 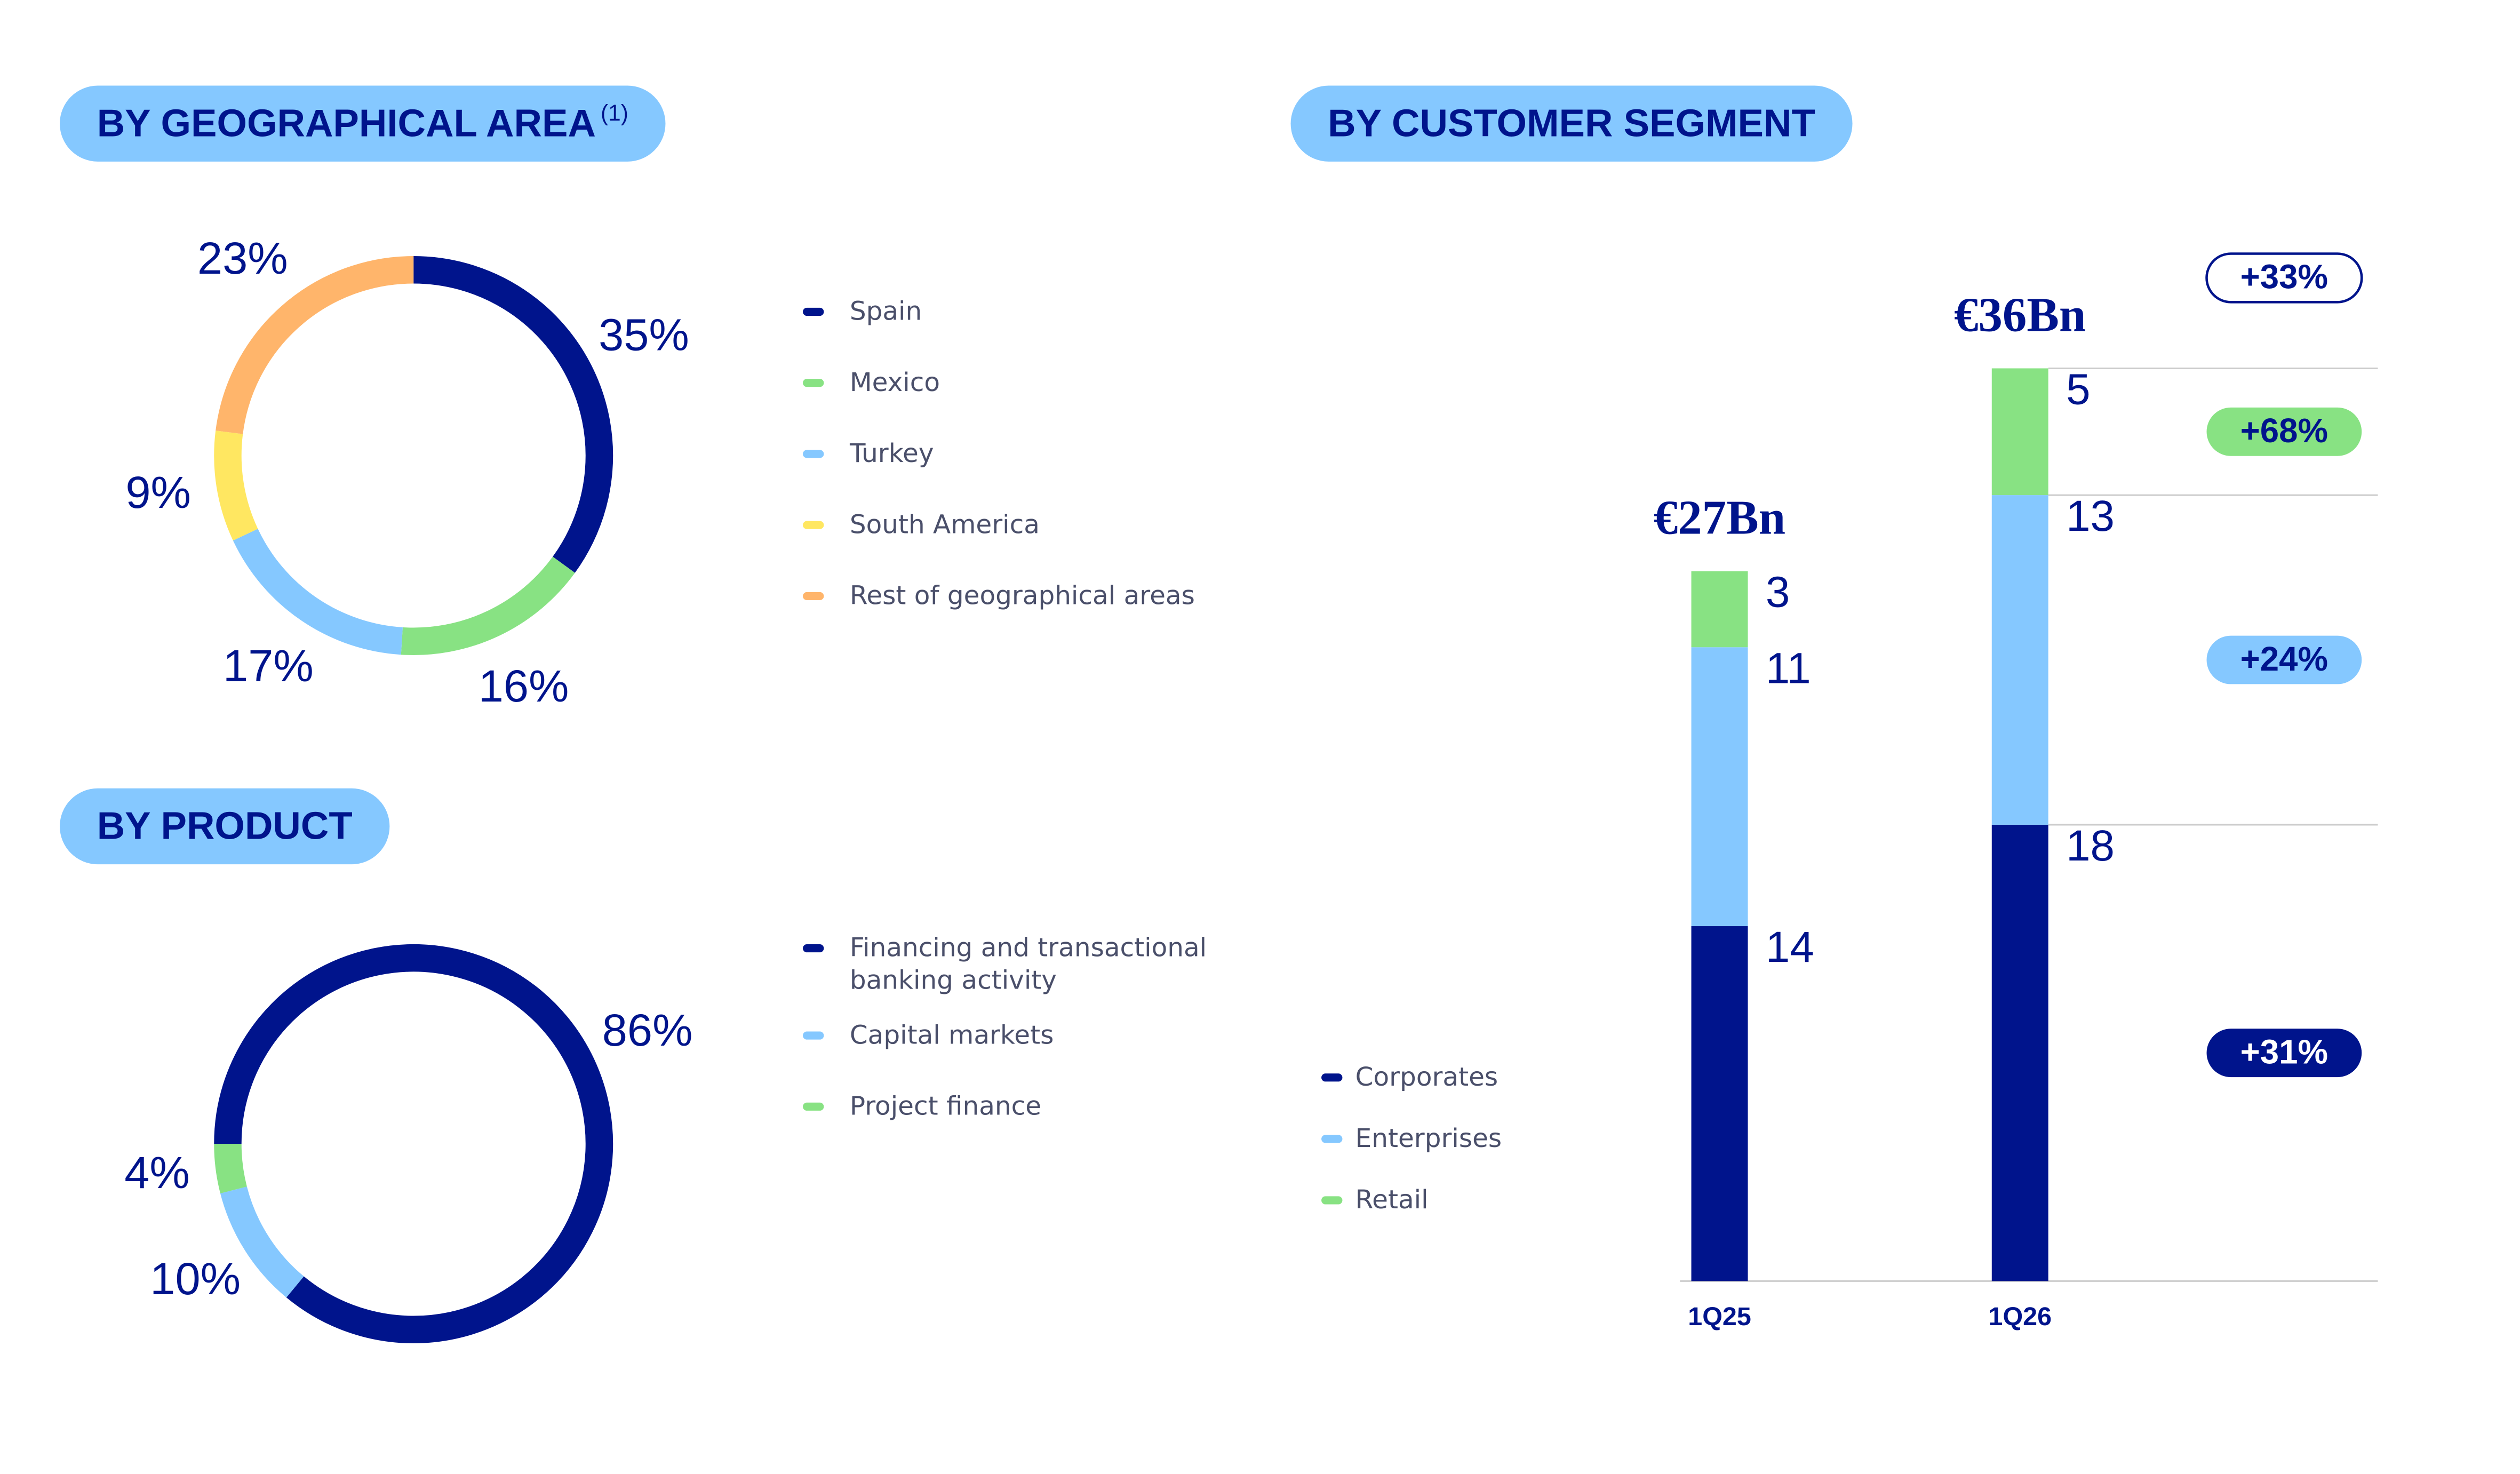 I want to click on x-tick-label: 1Q26, so click(x=2020, y=1317).